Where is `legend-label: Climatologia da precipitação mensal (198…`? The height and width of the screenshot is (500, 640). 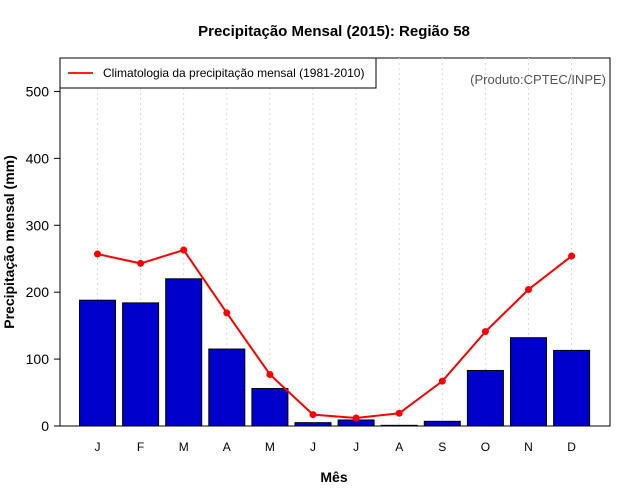 legend-label: Climatologia da precipitação mensal (198… is located at coordinates (233, 73).